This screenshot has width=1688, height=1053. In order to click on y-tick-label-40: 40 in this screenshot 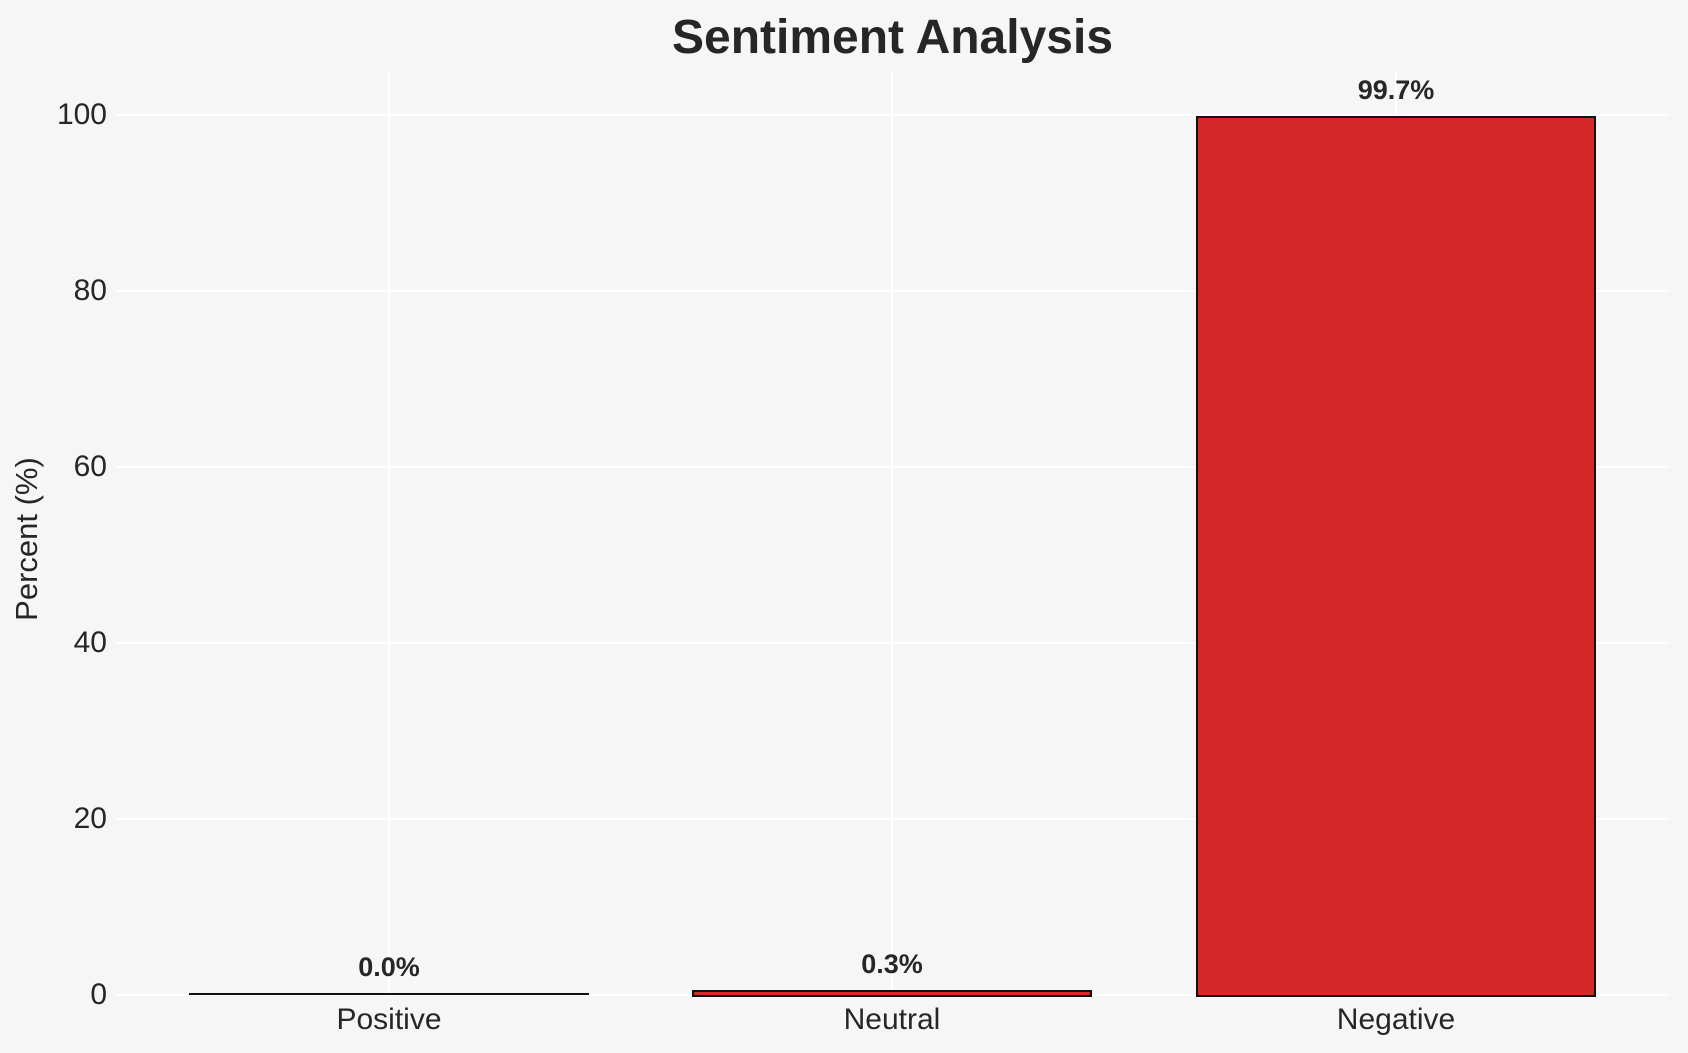, I will do `click(90, 642)`.